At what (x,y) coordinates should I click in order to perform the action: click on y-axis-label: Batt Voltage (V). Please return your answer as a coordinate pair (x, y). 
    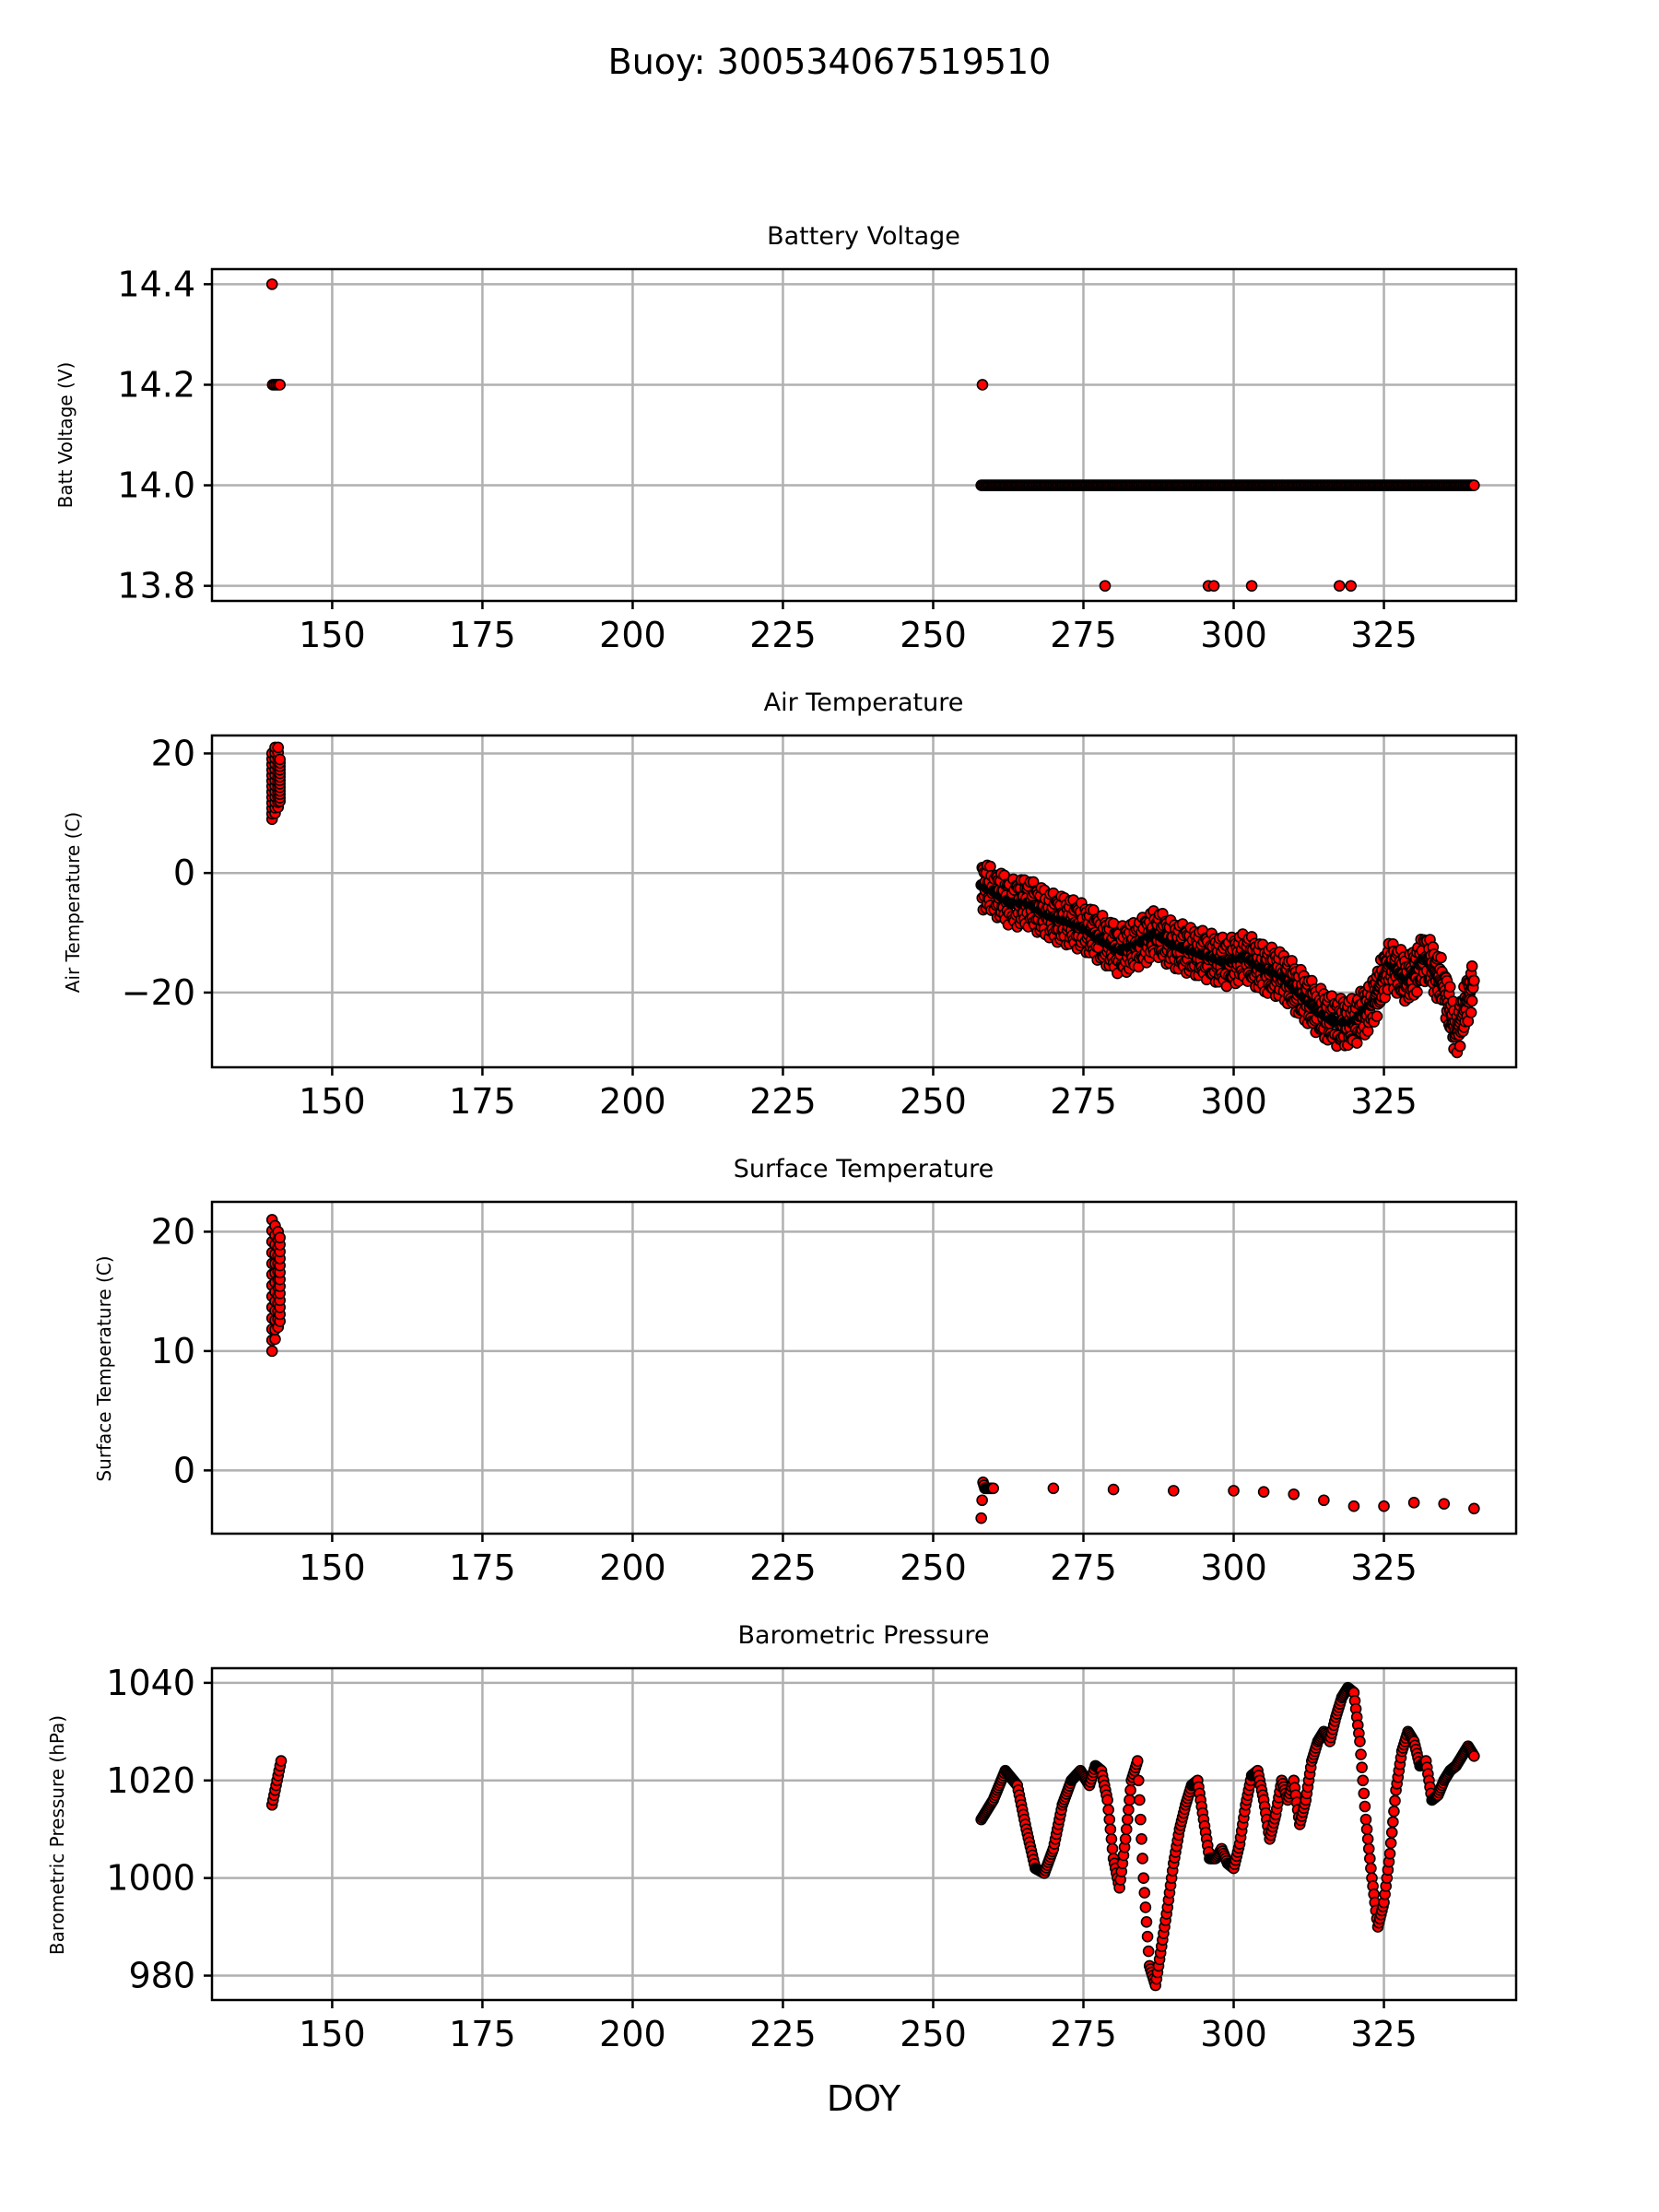
    Looking at the image, I should click on (65, 435).